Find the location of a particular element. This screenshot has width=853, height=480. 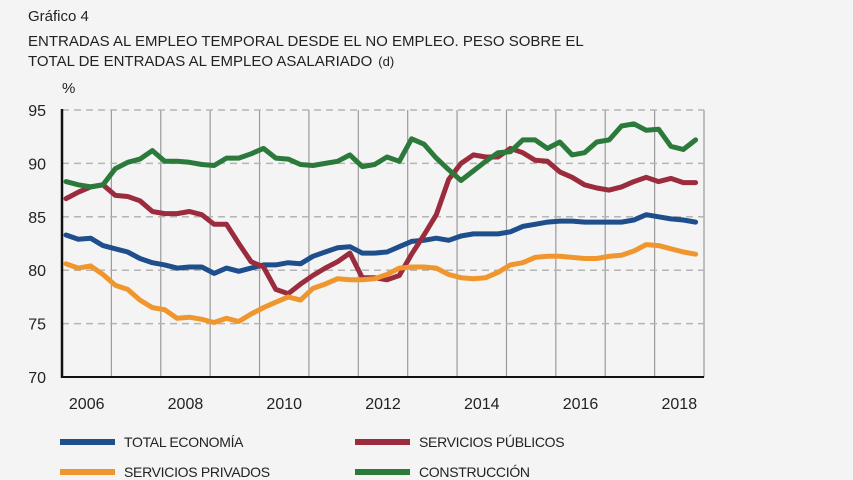

series-line-servicios-privados is located at coordinates (381, 283).